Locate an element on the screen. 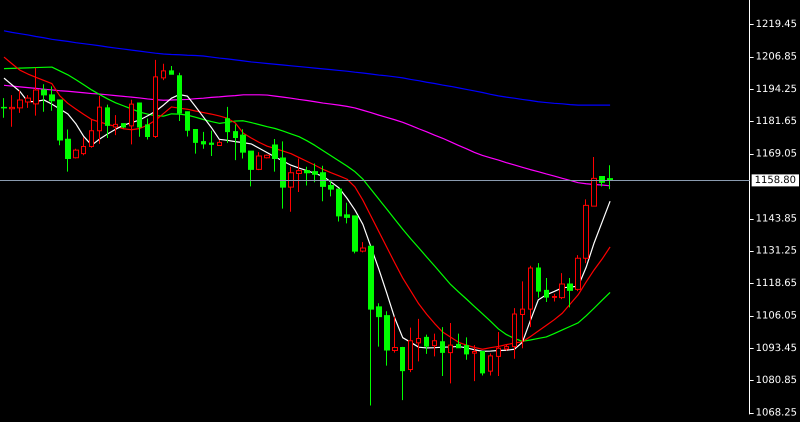 Image resolution: width=800 pixels, height=422 pixels. y-tick-label: 1194.25 is located at coordinates (777, 89).